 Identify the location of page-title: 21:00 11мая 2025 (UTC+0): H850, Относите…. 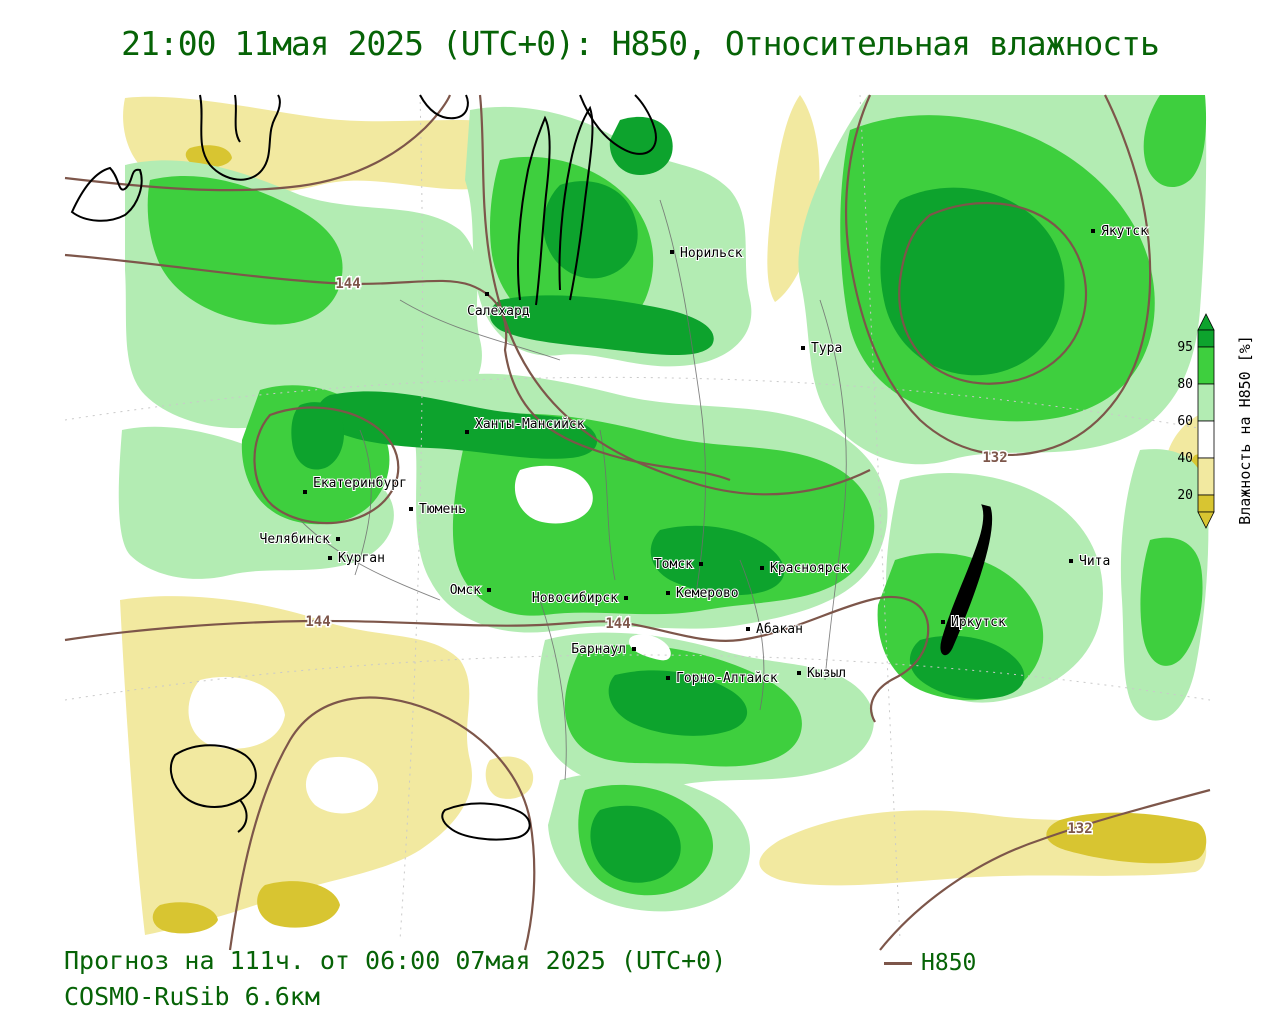
(640, 43).